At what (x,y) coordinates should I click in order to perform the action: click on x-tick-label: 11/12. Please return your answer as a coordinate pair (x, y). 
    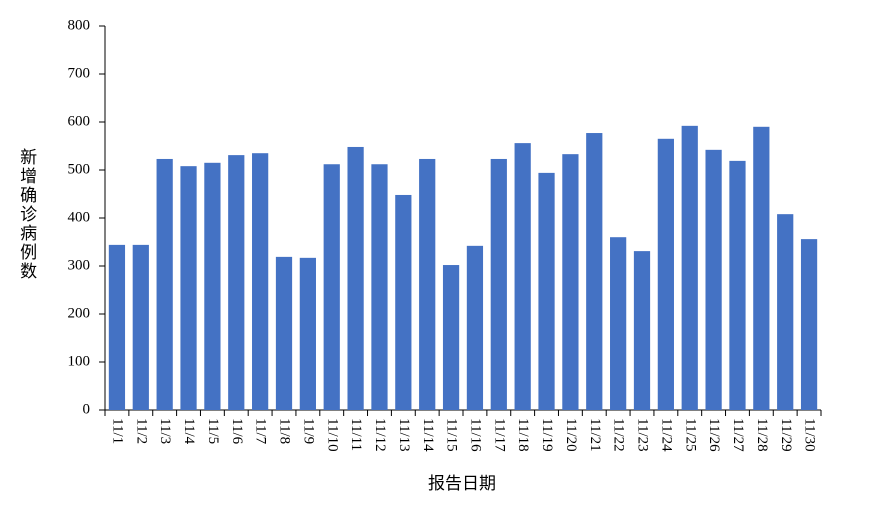
    Looking at the image, I should click on (380, 435).